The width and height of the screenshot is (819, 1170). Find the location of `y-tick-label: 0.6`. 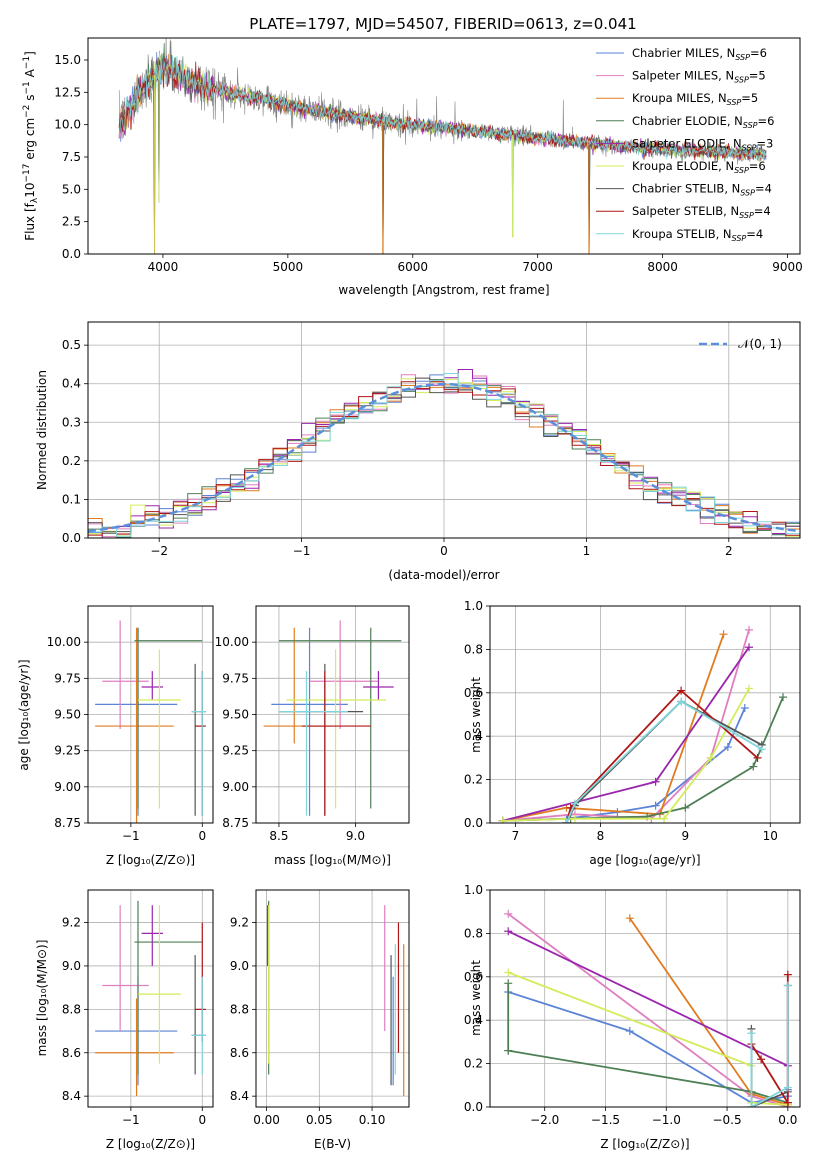

y-tick-label: 0.6 is located at coordinates (473, 693).